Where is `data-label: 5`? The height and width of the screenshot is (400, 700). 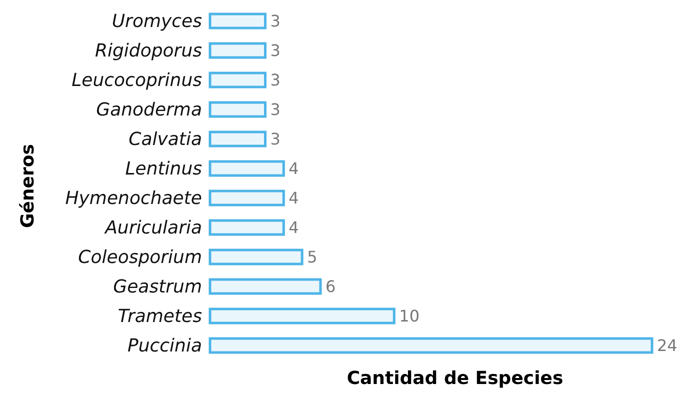
data-label: 5 is located at coordinates (312, 257).